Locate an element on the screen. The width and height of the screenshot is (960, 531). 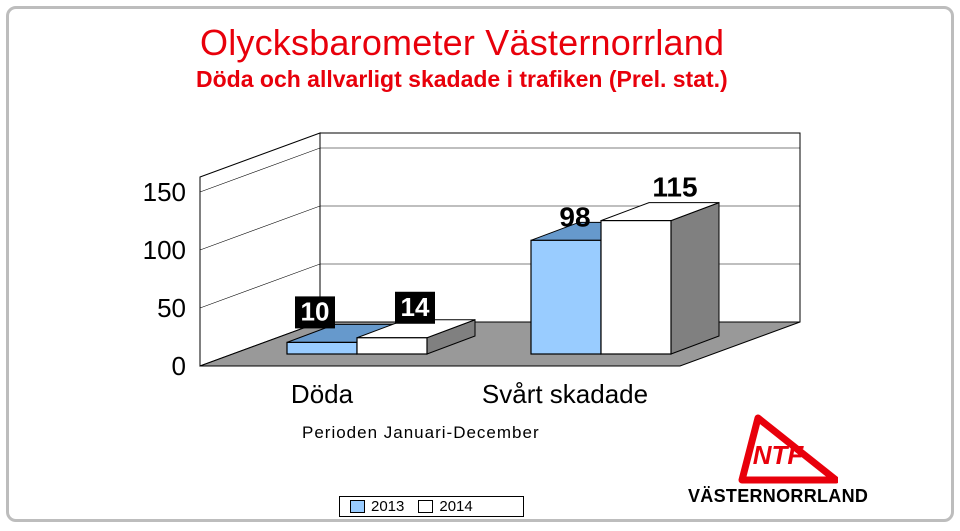
legend-item-2014: 2014 is located at coordinates (445, 506).